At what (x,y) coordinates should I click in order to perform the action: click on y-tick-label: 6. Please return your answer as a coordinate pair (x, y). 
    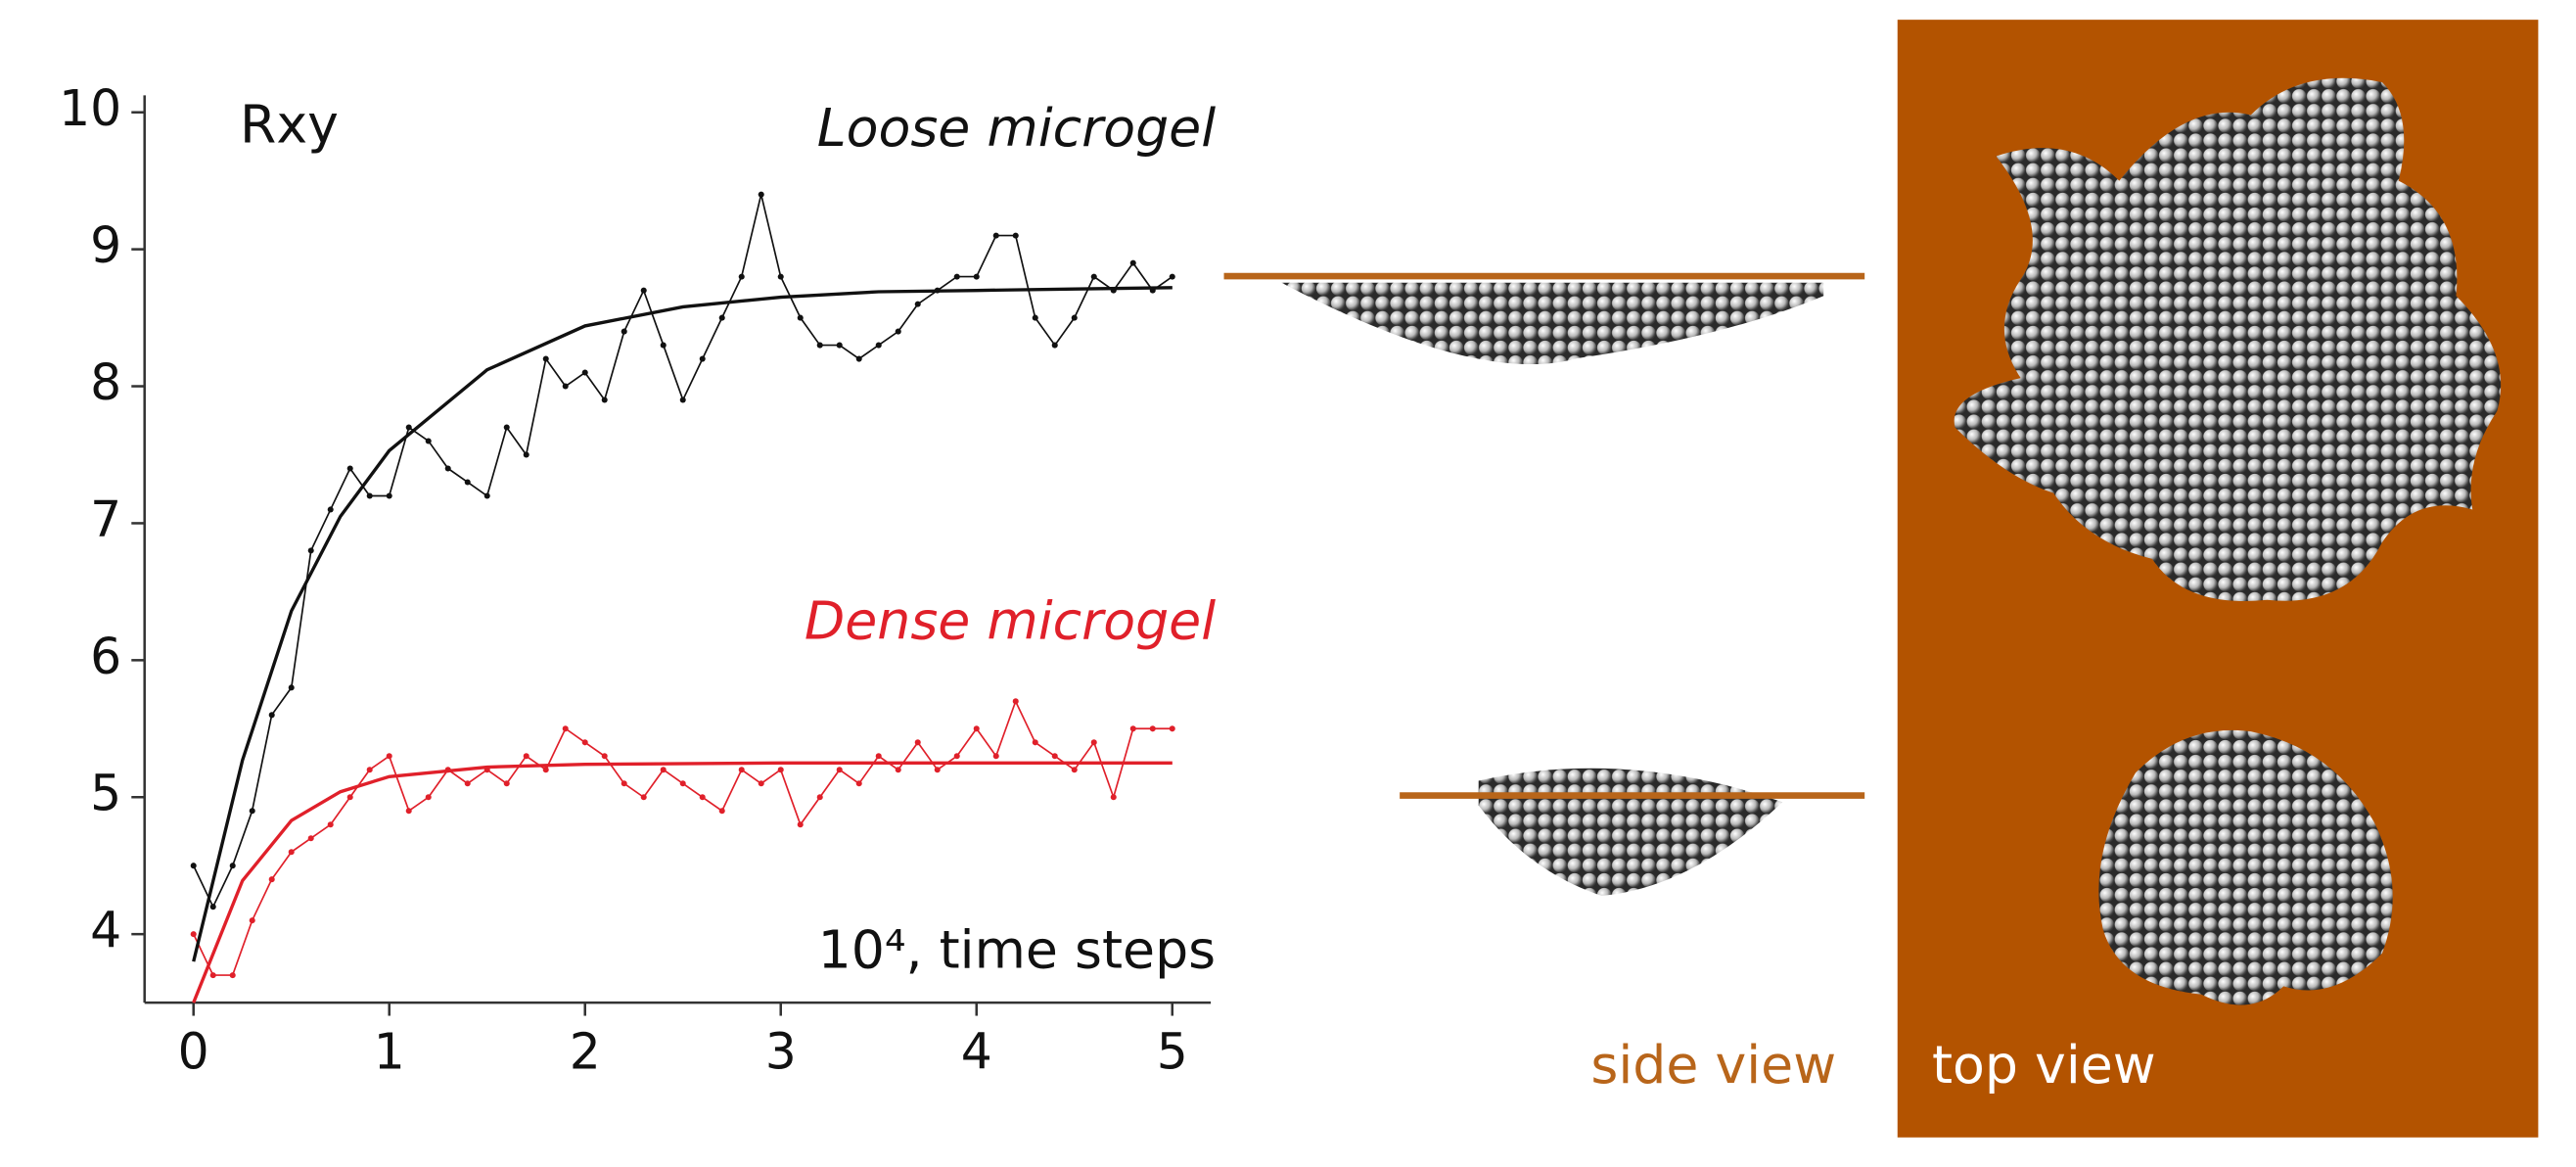
    Looking at the image, I should click on (106, 656).